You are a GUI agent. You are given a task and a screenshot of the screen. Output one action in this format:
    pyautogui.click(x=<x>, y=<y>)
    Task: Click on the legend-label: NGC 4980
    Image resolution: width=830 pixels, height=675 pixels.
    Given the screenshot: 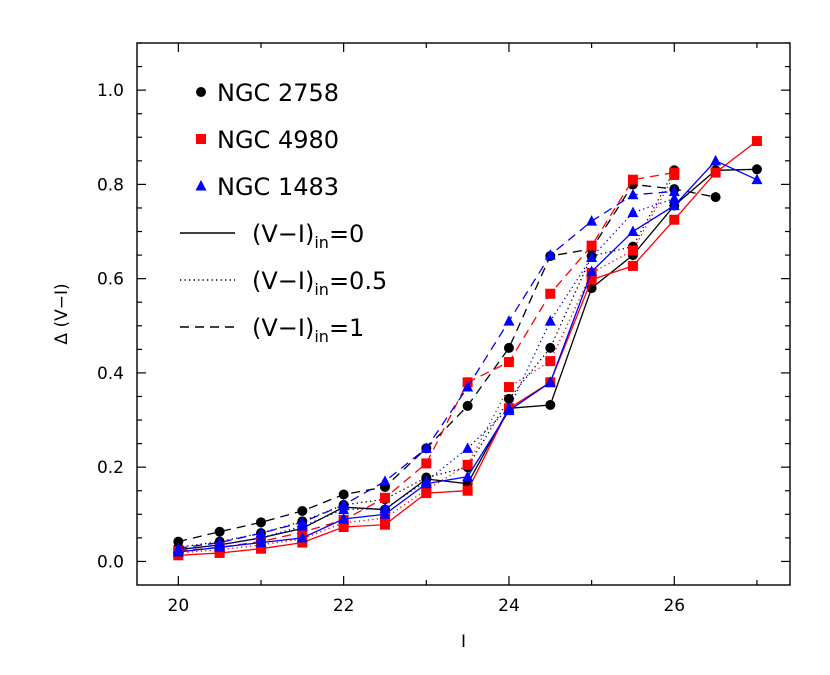 What is the action you would take?
    pyautogui.click(x=278, y=140)
    